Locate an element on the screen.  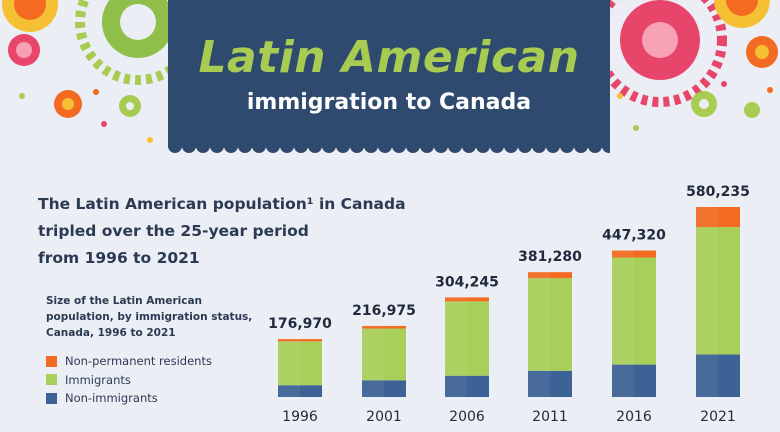
x-tick-label: 2011 is located at coordinates (550, 417).